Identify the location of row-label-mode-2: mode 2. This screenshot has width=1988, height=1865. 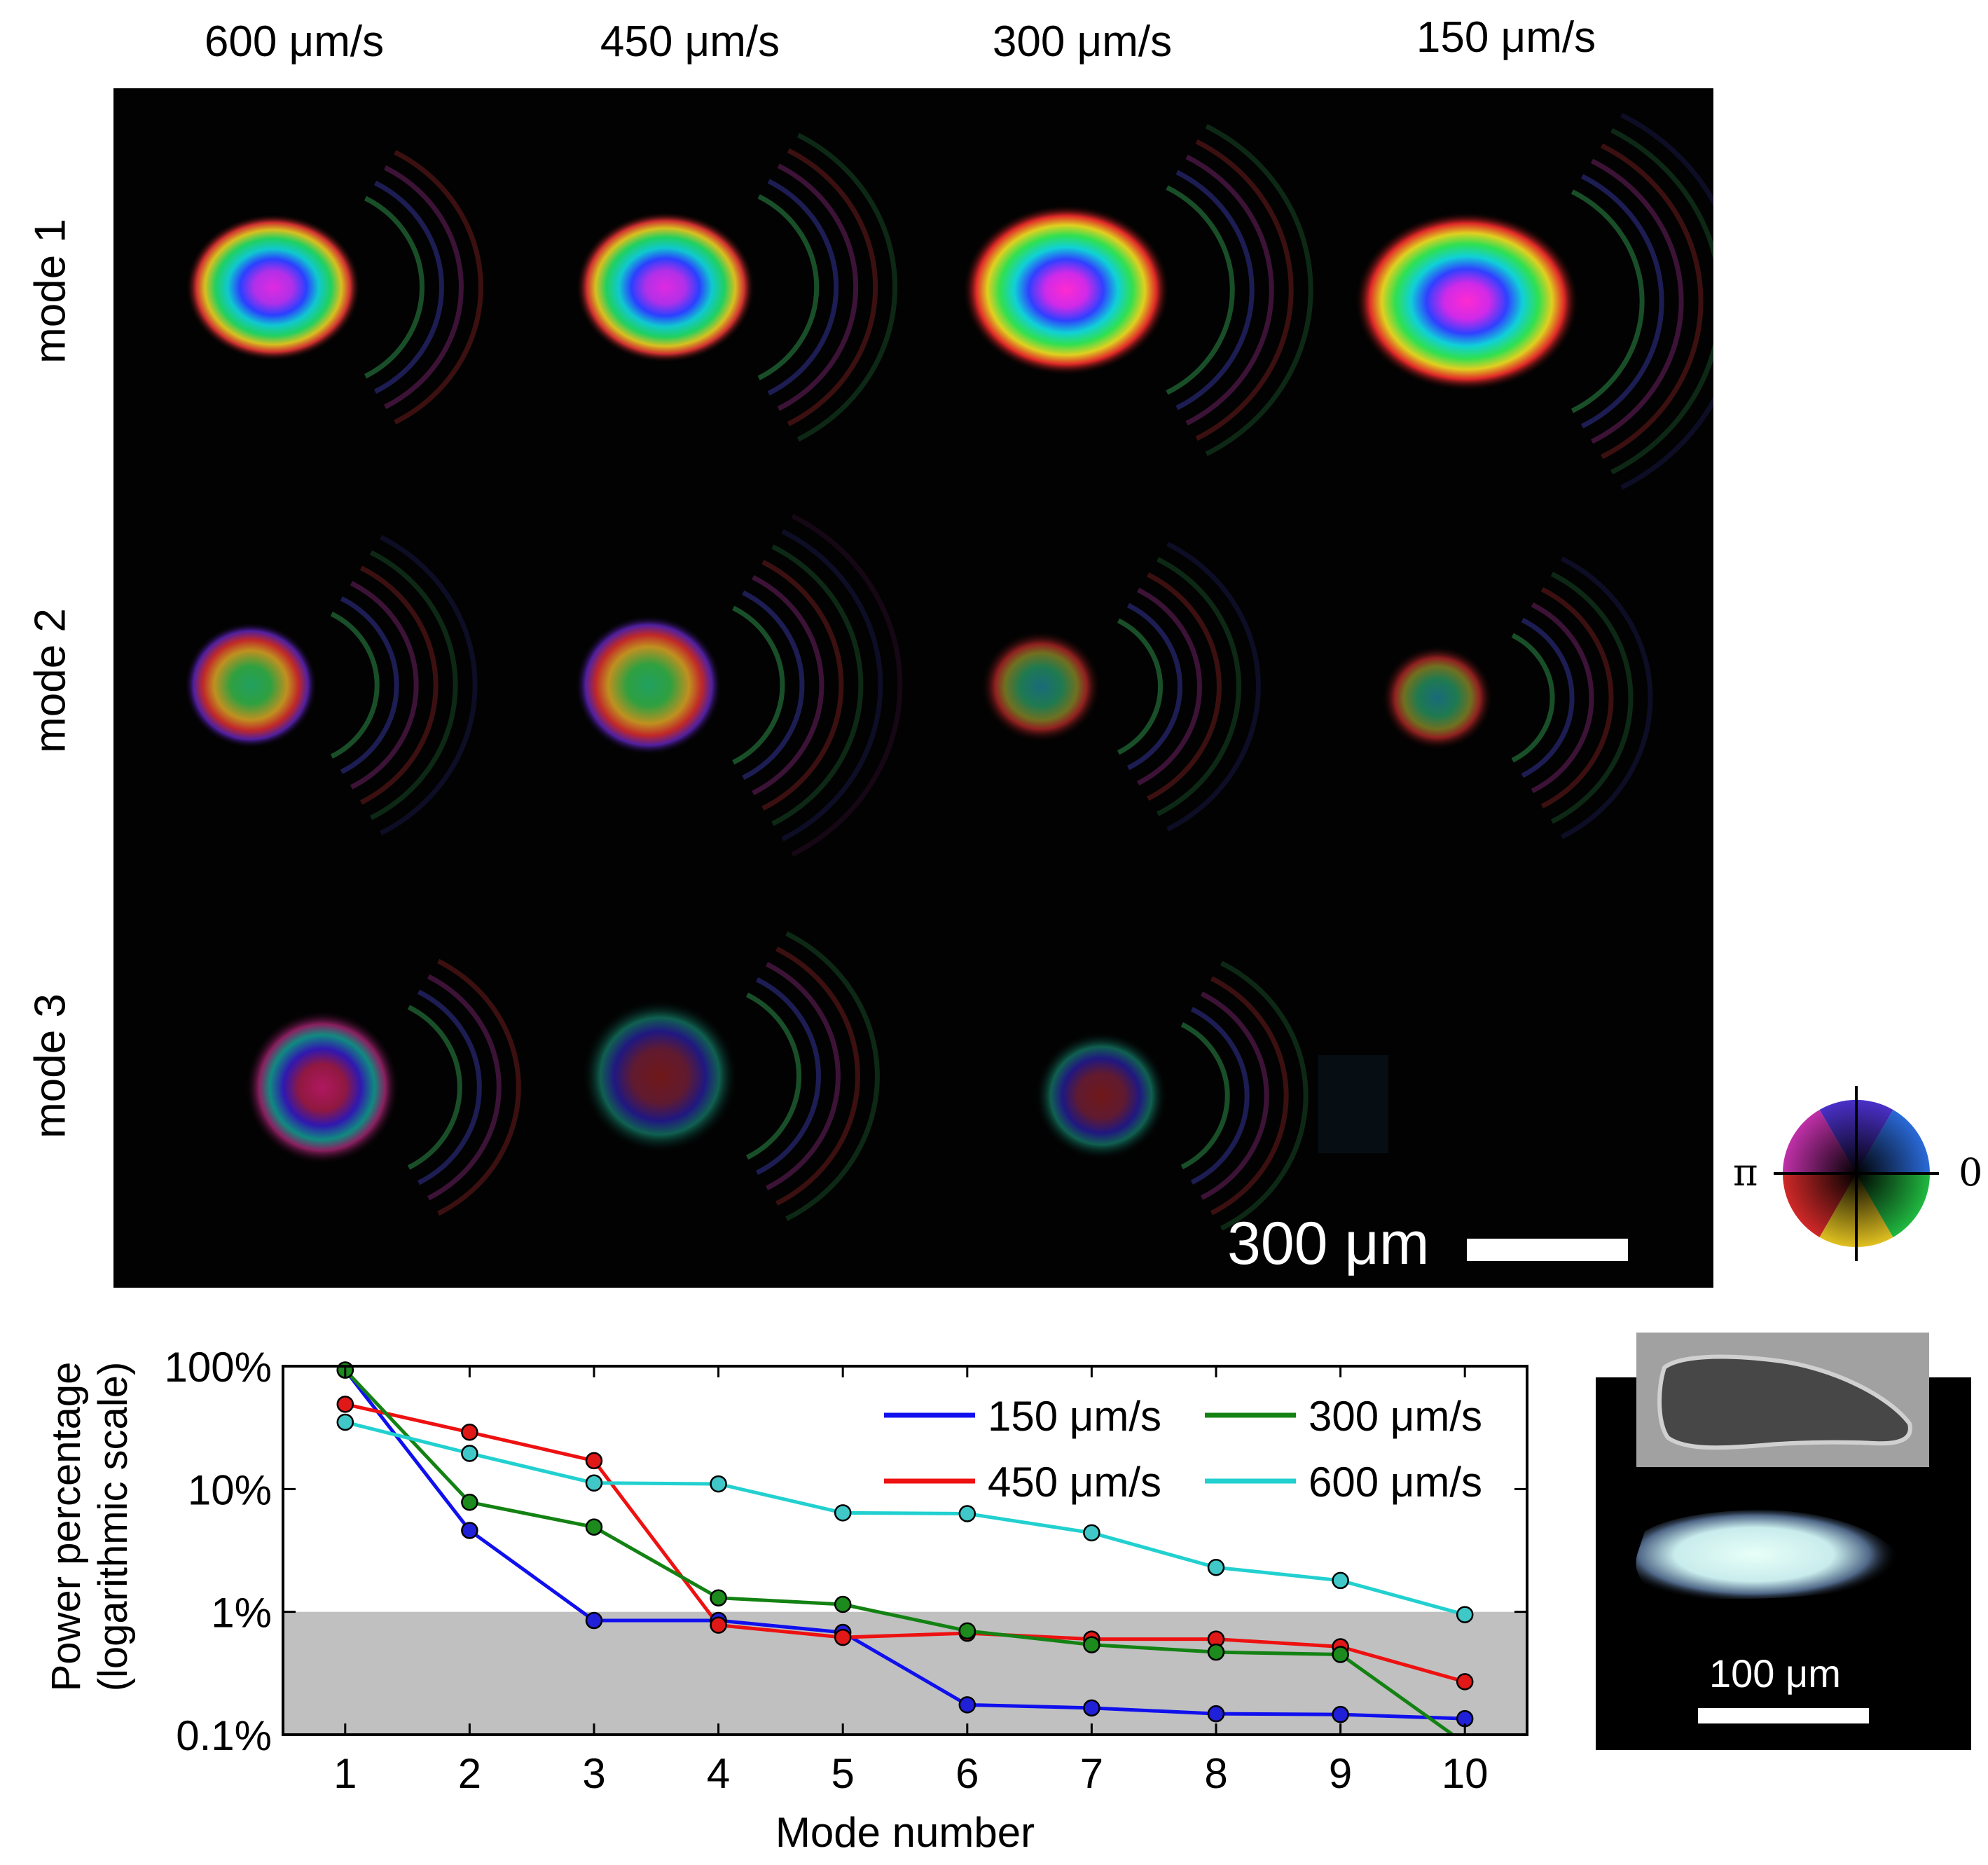
(50, 680).